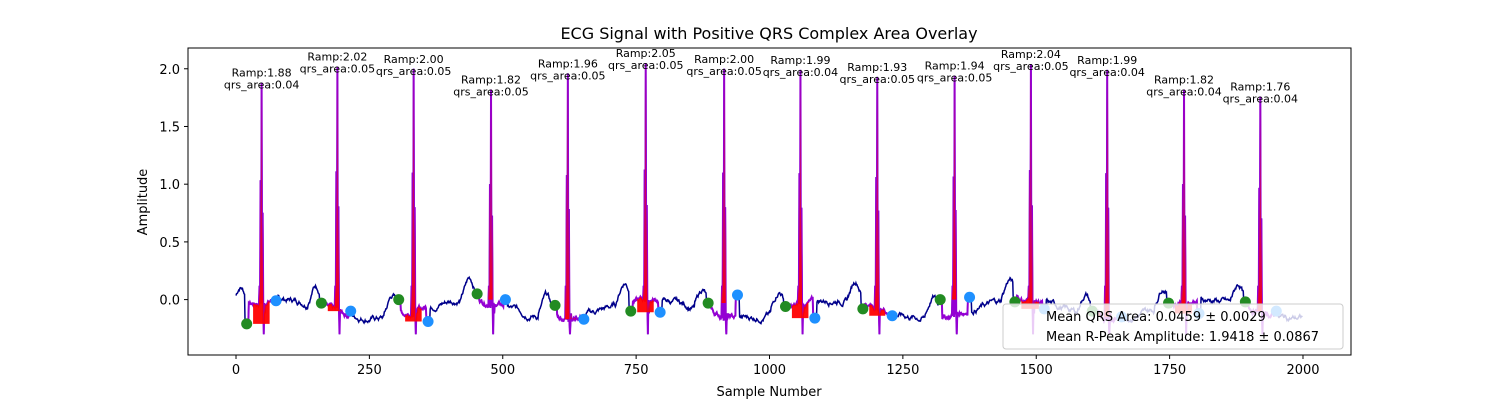  Describe the element at coordinates (169, 301) in the screenshot. I see `y-tick-label: 0.0` at that location.